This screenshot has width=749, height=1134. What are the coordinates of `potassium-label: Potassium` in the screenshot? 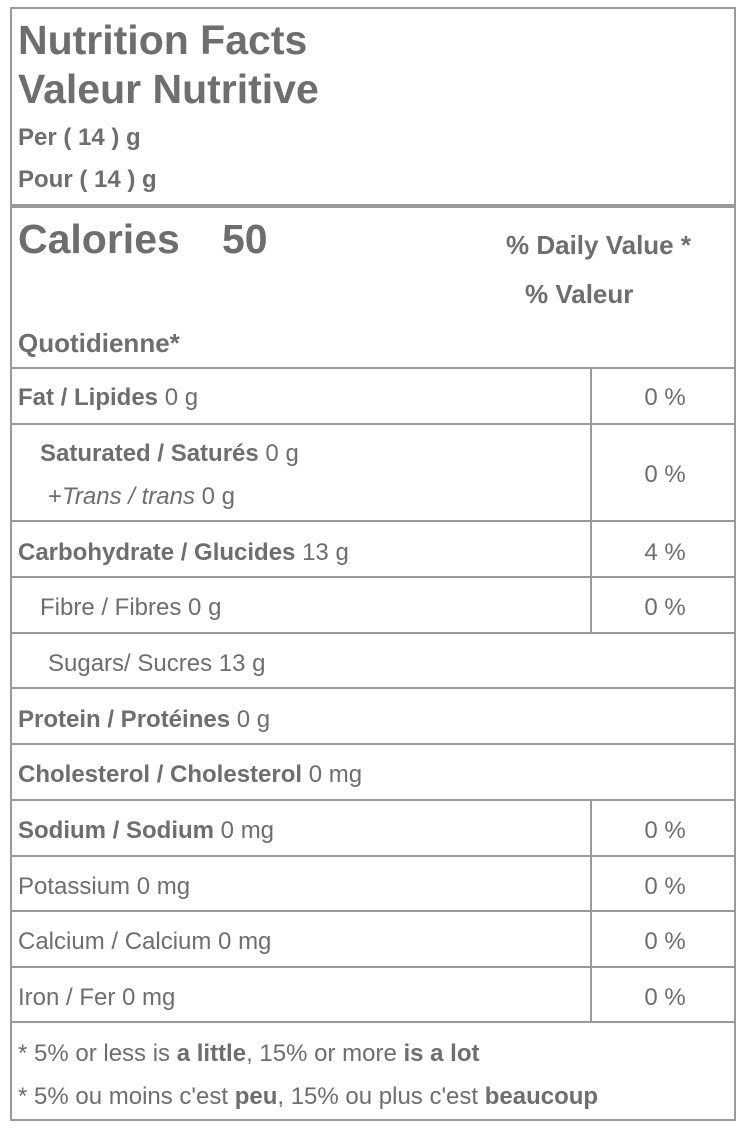 It's located at (74, 886).